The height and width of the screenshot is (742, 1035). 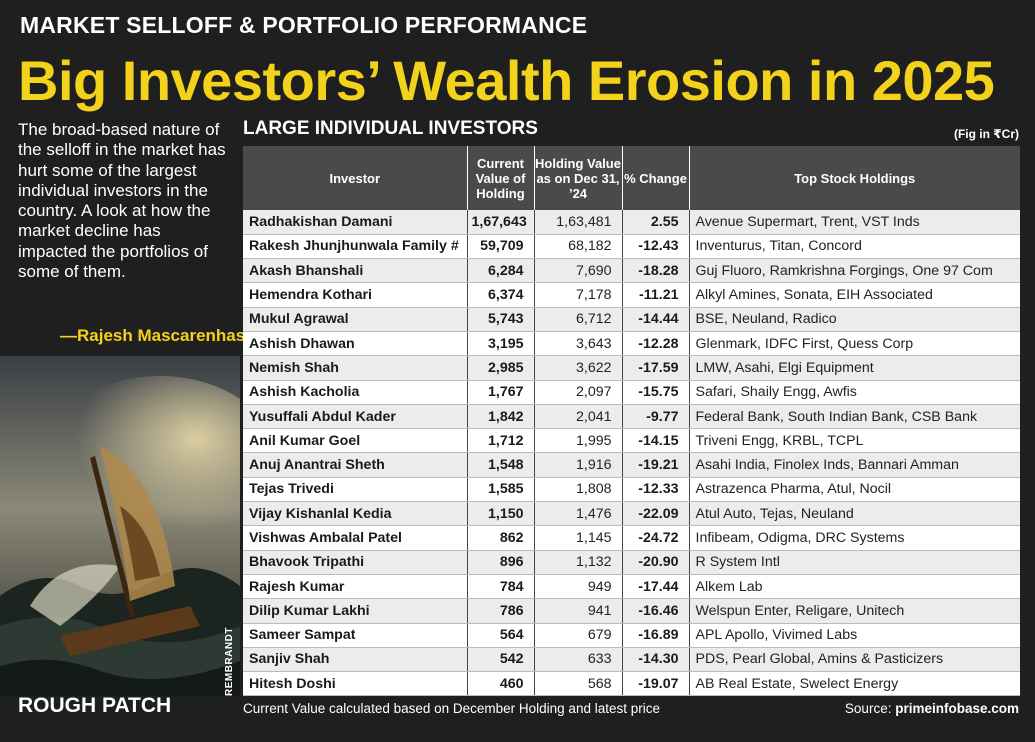 I want to click on cell-change: -20.90, so click(x=656, y=562).